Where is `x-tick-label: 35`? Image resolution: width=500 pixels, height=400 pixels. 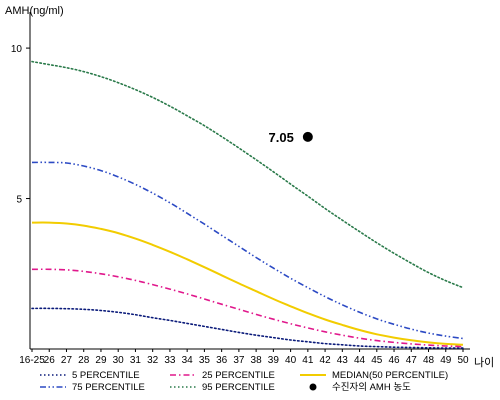 x-tick-label: 35 is located at coordinates (205, 360).